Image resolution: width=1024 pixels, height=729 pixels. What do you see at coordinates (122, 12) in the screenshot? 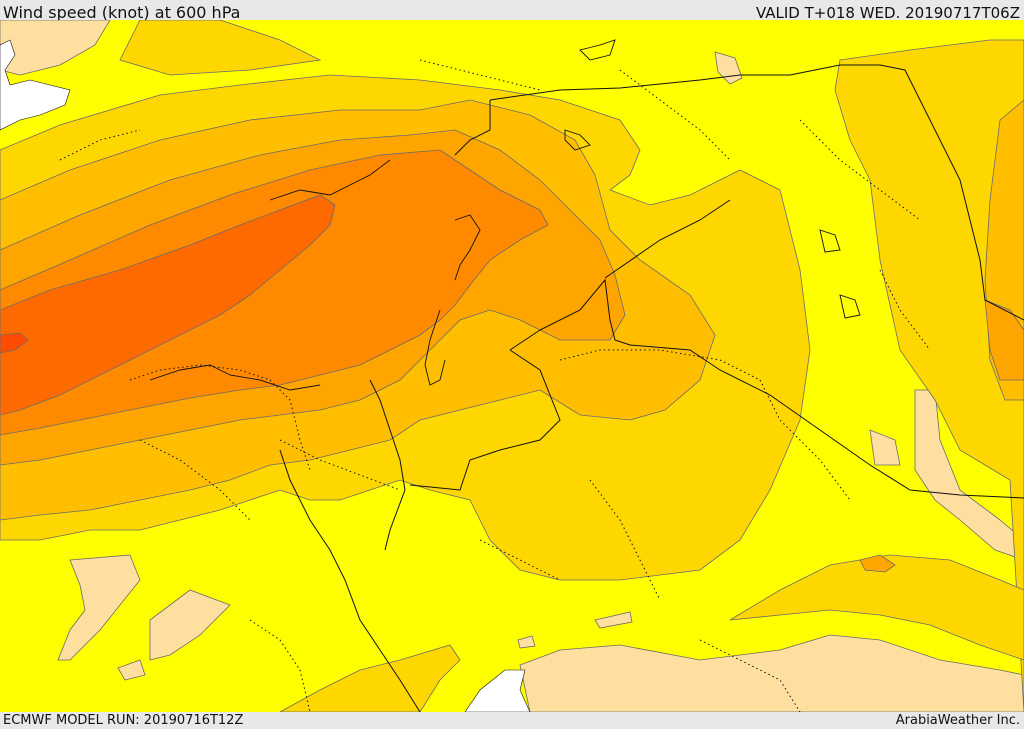
I see `map-title: Wind speed (knot) at 600 hPa` at bounding box center [122, 12].